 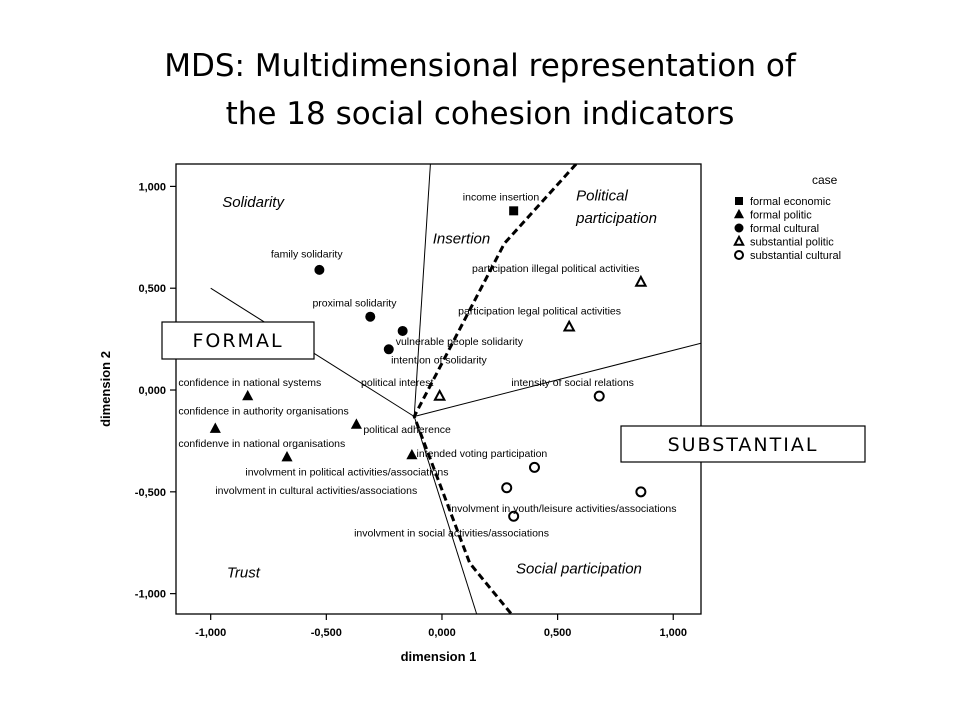 I want to click on legend-title: case, so click(x=825, y=180).